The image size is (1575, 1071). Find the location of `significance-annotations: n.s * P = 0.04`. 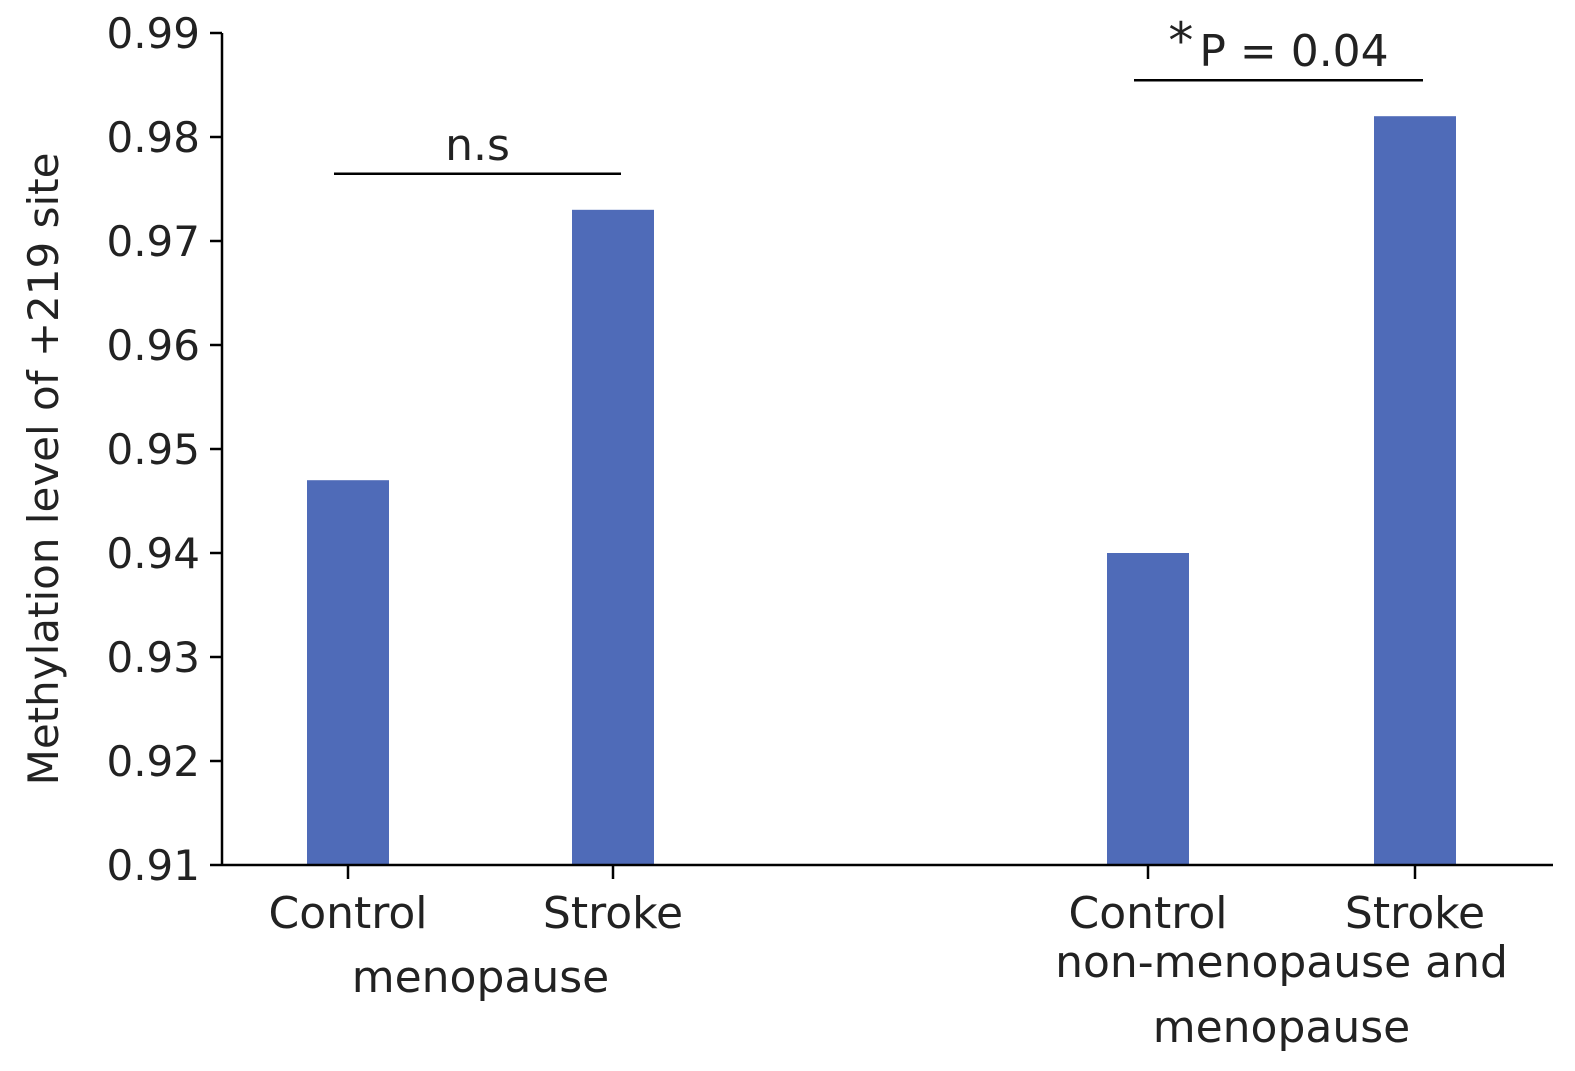

significance-annotations: n.s * P = 0.04 is located at coordinates (878, 94).